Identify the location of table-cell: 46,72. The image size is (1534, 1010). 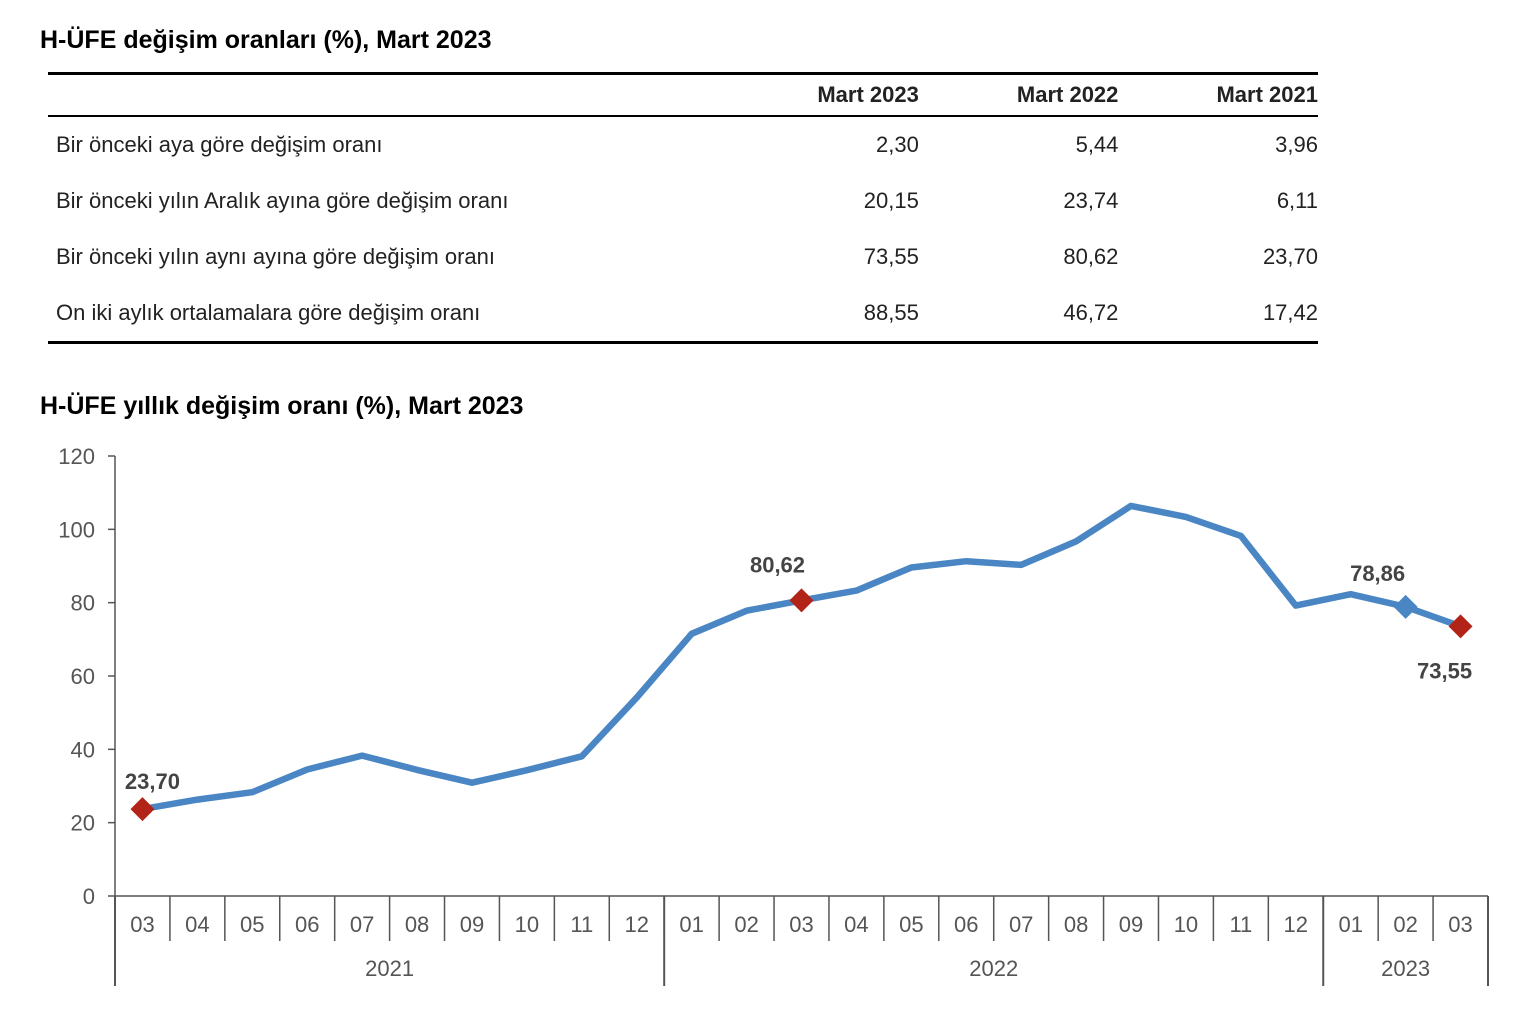
(1018, 314).